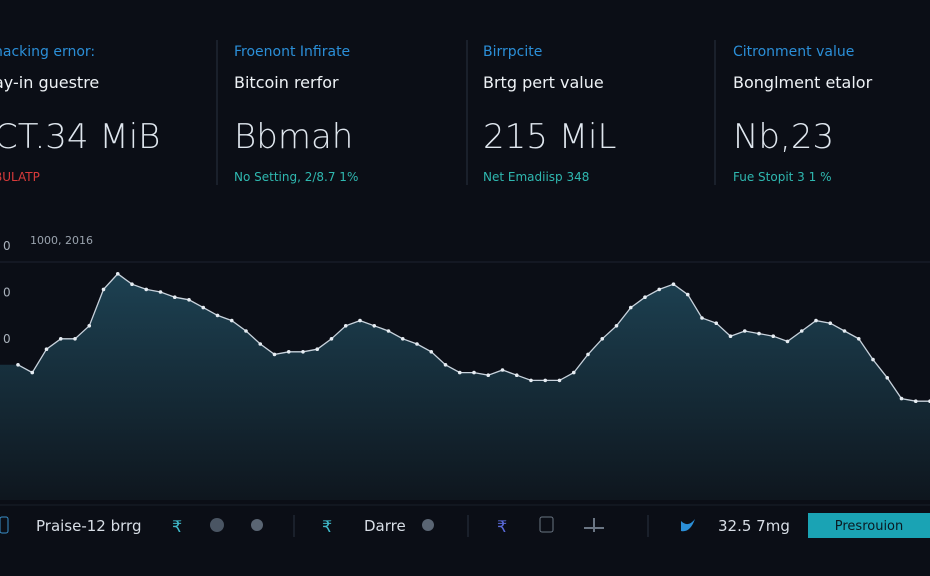 This screenshot has width=930, height=576. I want to click on toolbar-text: 32.5 7mg, so click(754, 526).